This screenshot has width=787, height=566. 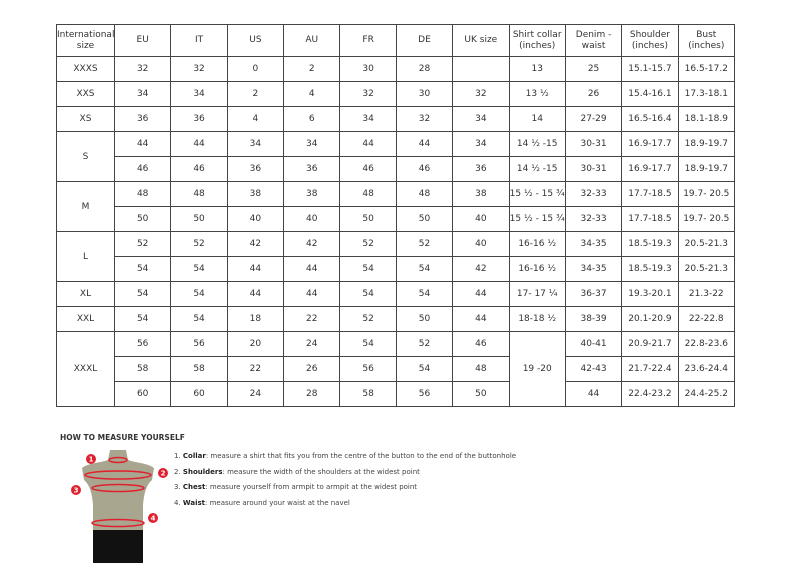 I want to click on collar-cell: 13, so click(x=537, y=69).